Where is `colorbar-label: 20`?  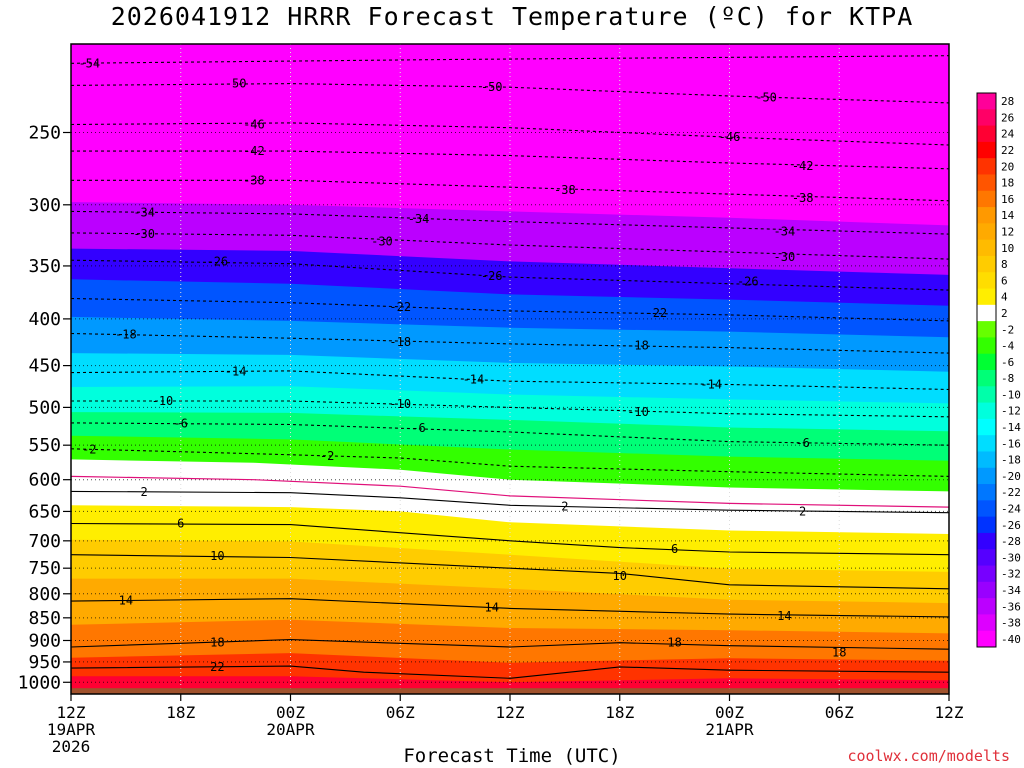 colorbar-label: 20 is located at coordinates (1007, 166).